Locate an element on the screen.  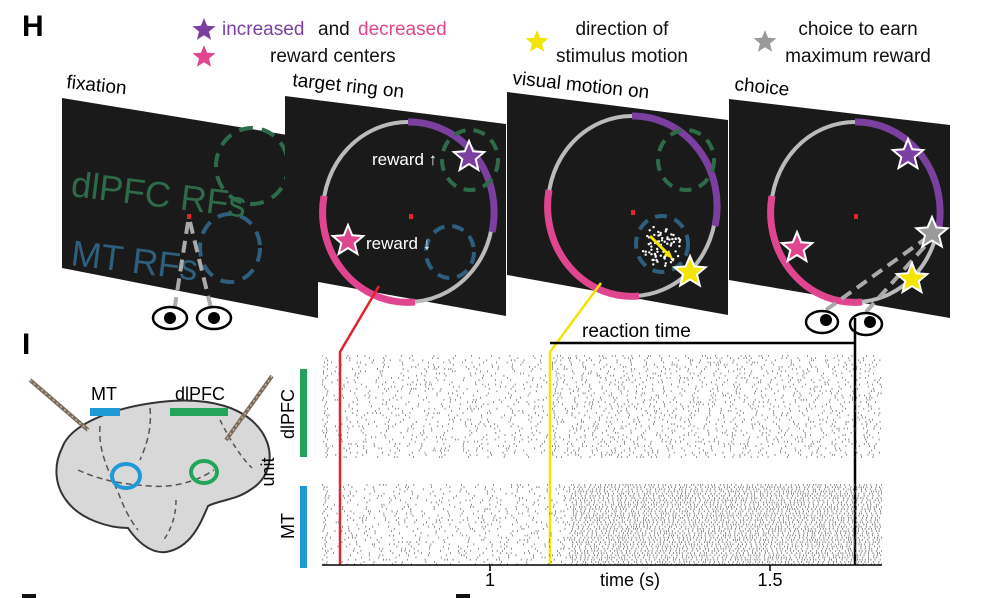
legend-direction-line1: direction of is located at coordinates (623, 29).